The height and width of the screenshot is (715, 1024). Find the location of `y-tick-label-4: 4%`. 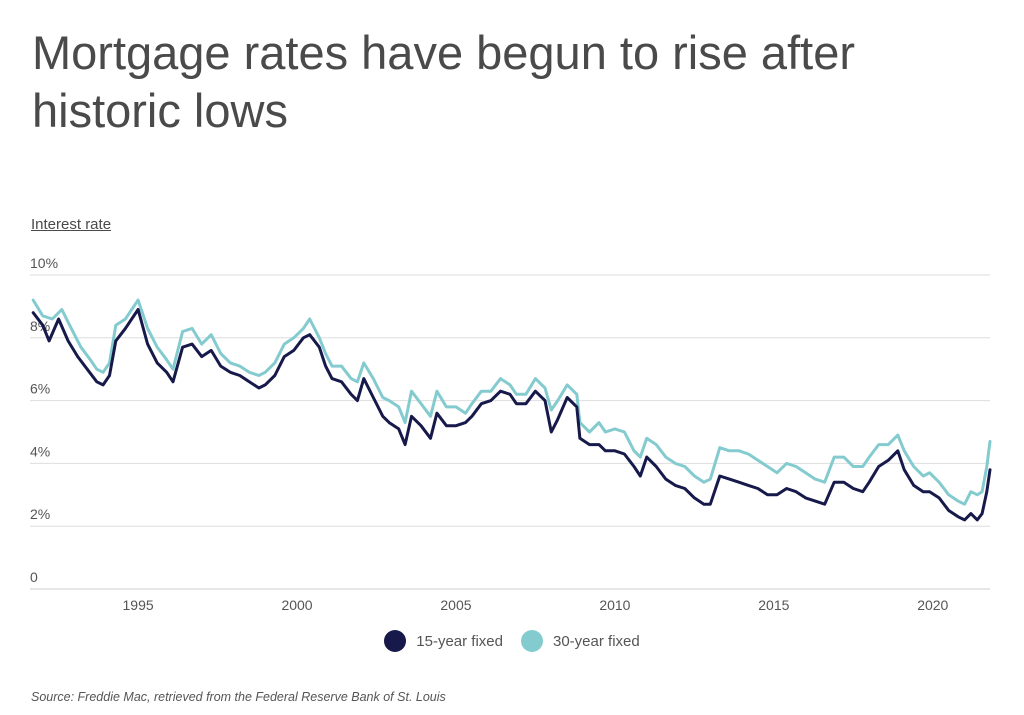

y-tick-label-4: 4% is located at coordinates (40, 451).